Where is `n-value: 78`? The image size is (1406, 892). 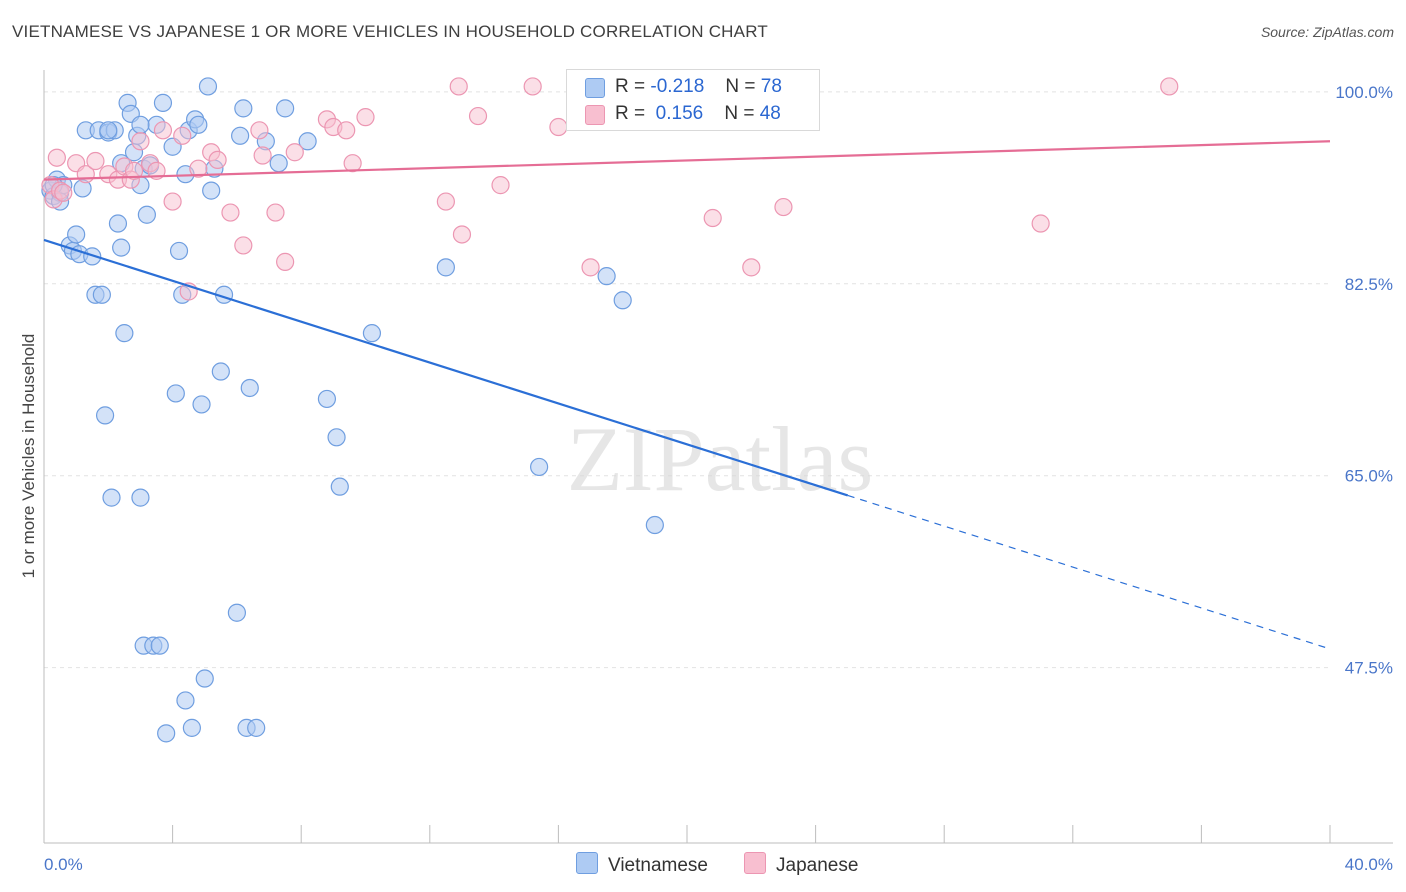 n-value: 78 is located at coordinates (771, 86).